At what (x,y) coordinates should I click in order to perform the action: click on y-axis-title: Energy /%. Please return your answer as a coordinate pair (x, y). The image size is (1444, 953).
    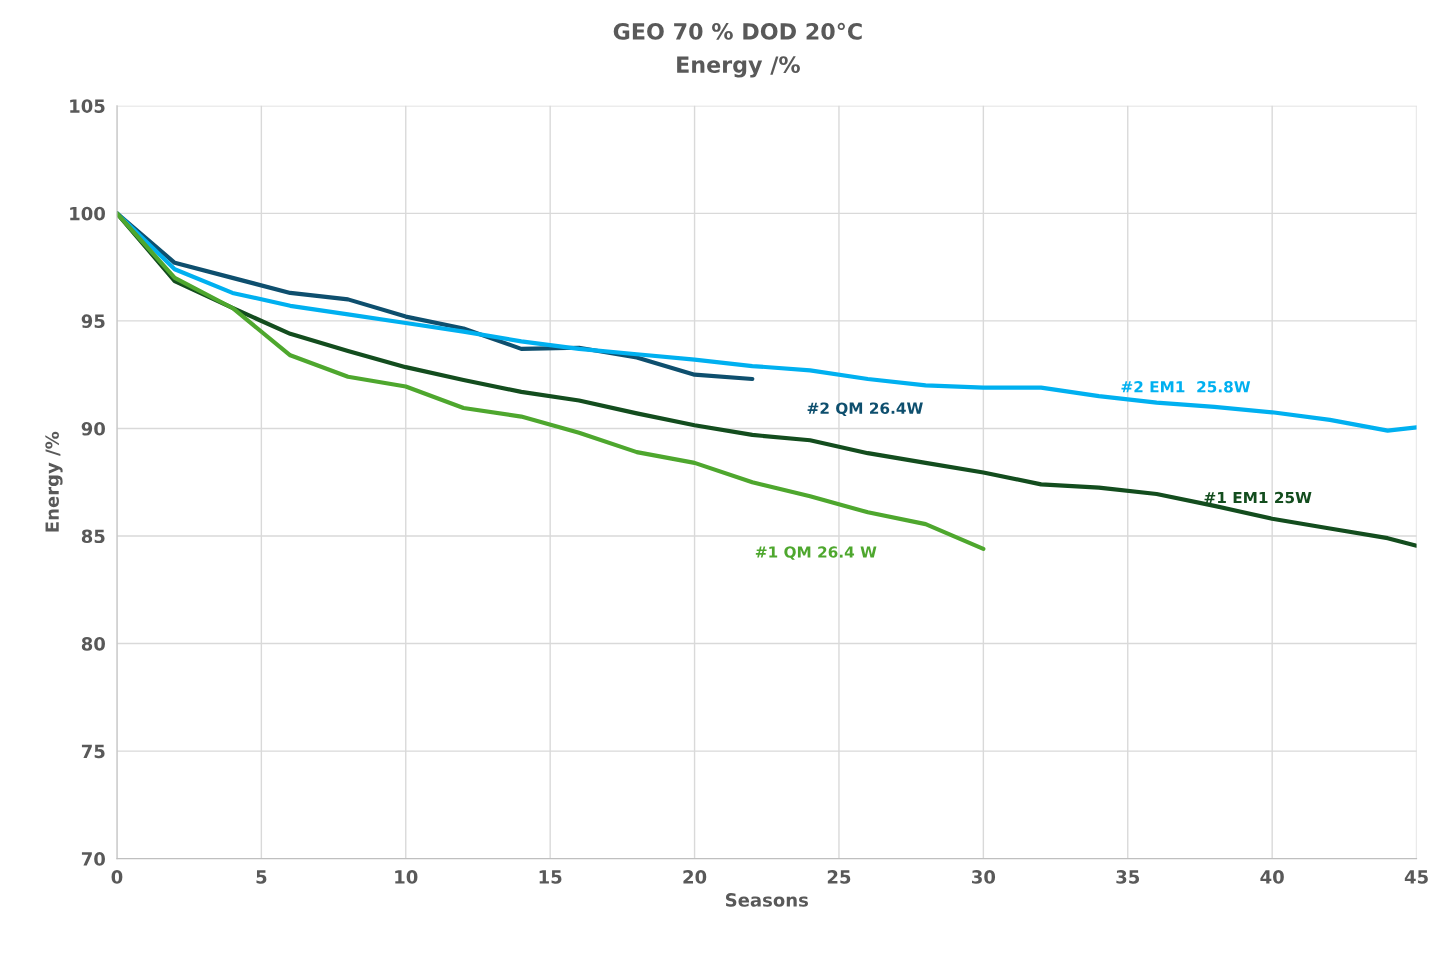
    Looking at the image, I should click on (54, 481).